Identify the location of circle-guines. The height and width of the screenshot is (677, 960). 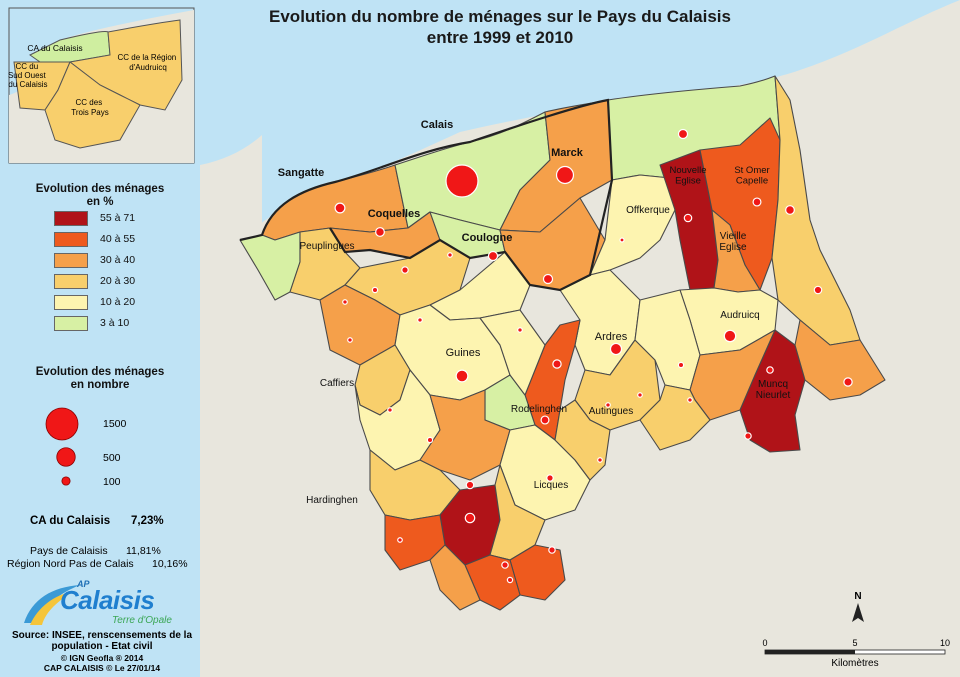
(462, 376).